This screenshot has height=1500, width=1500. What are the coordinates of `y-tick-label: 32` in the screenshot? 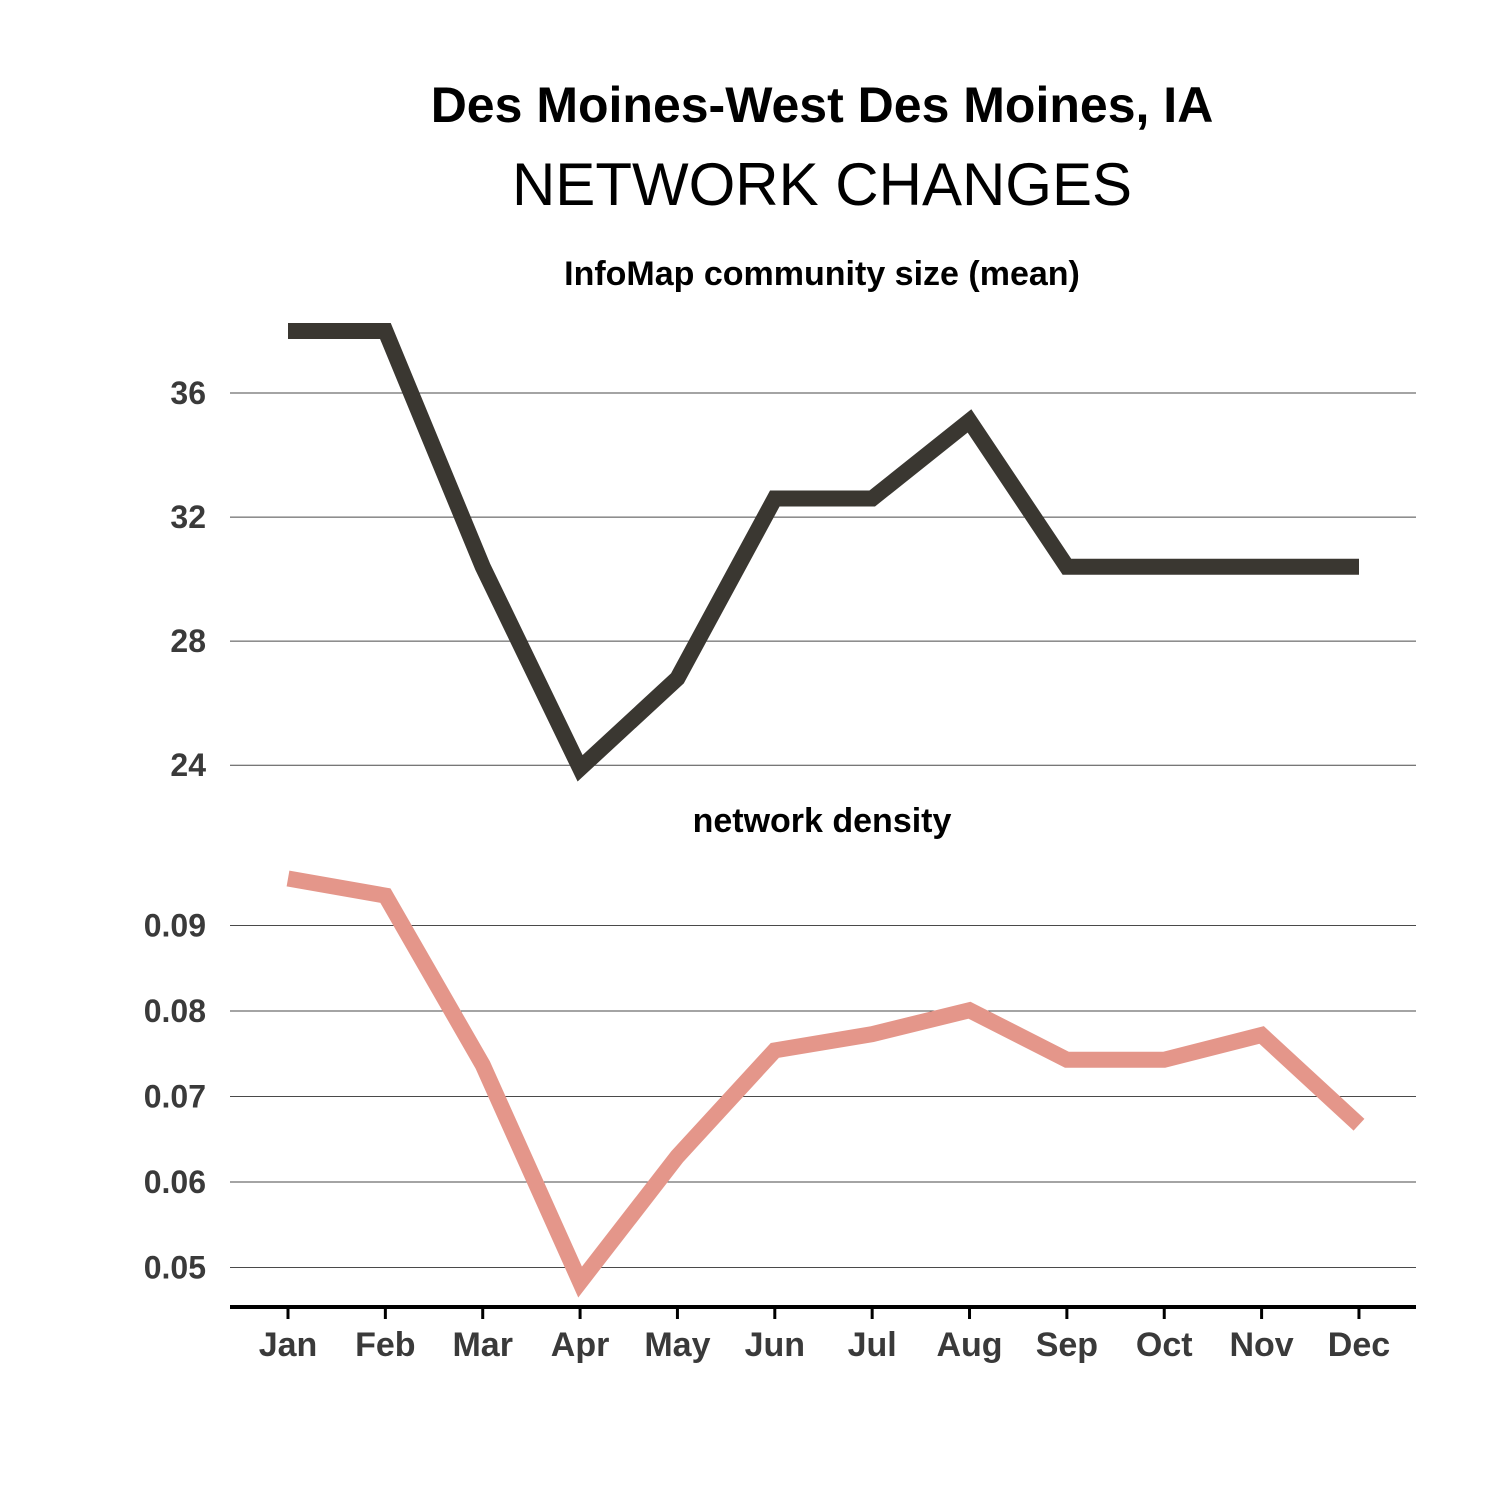 It's located at (188, 517).